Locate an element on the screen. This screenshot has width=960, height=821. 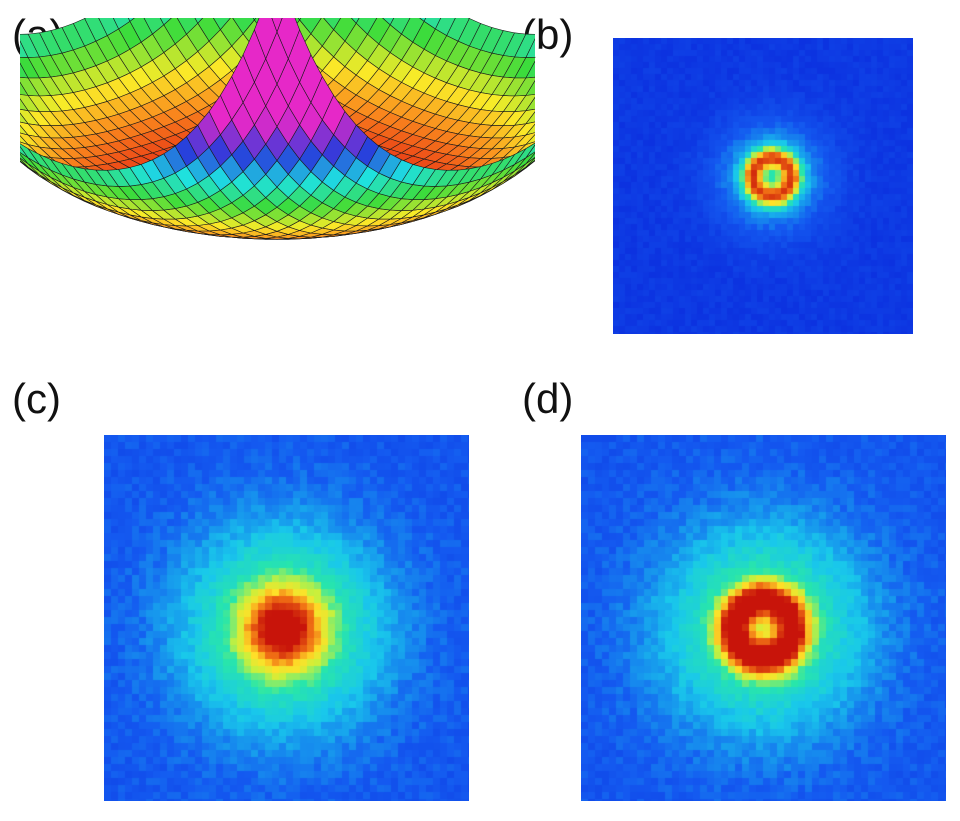
panel-label-d: (d) is located at coordinates (548, 398).